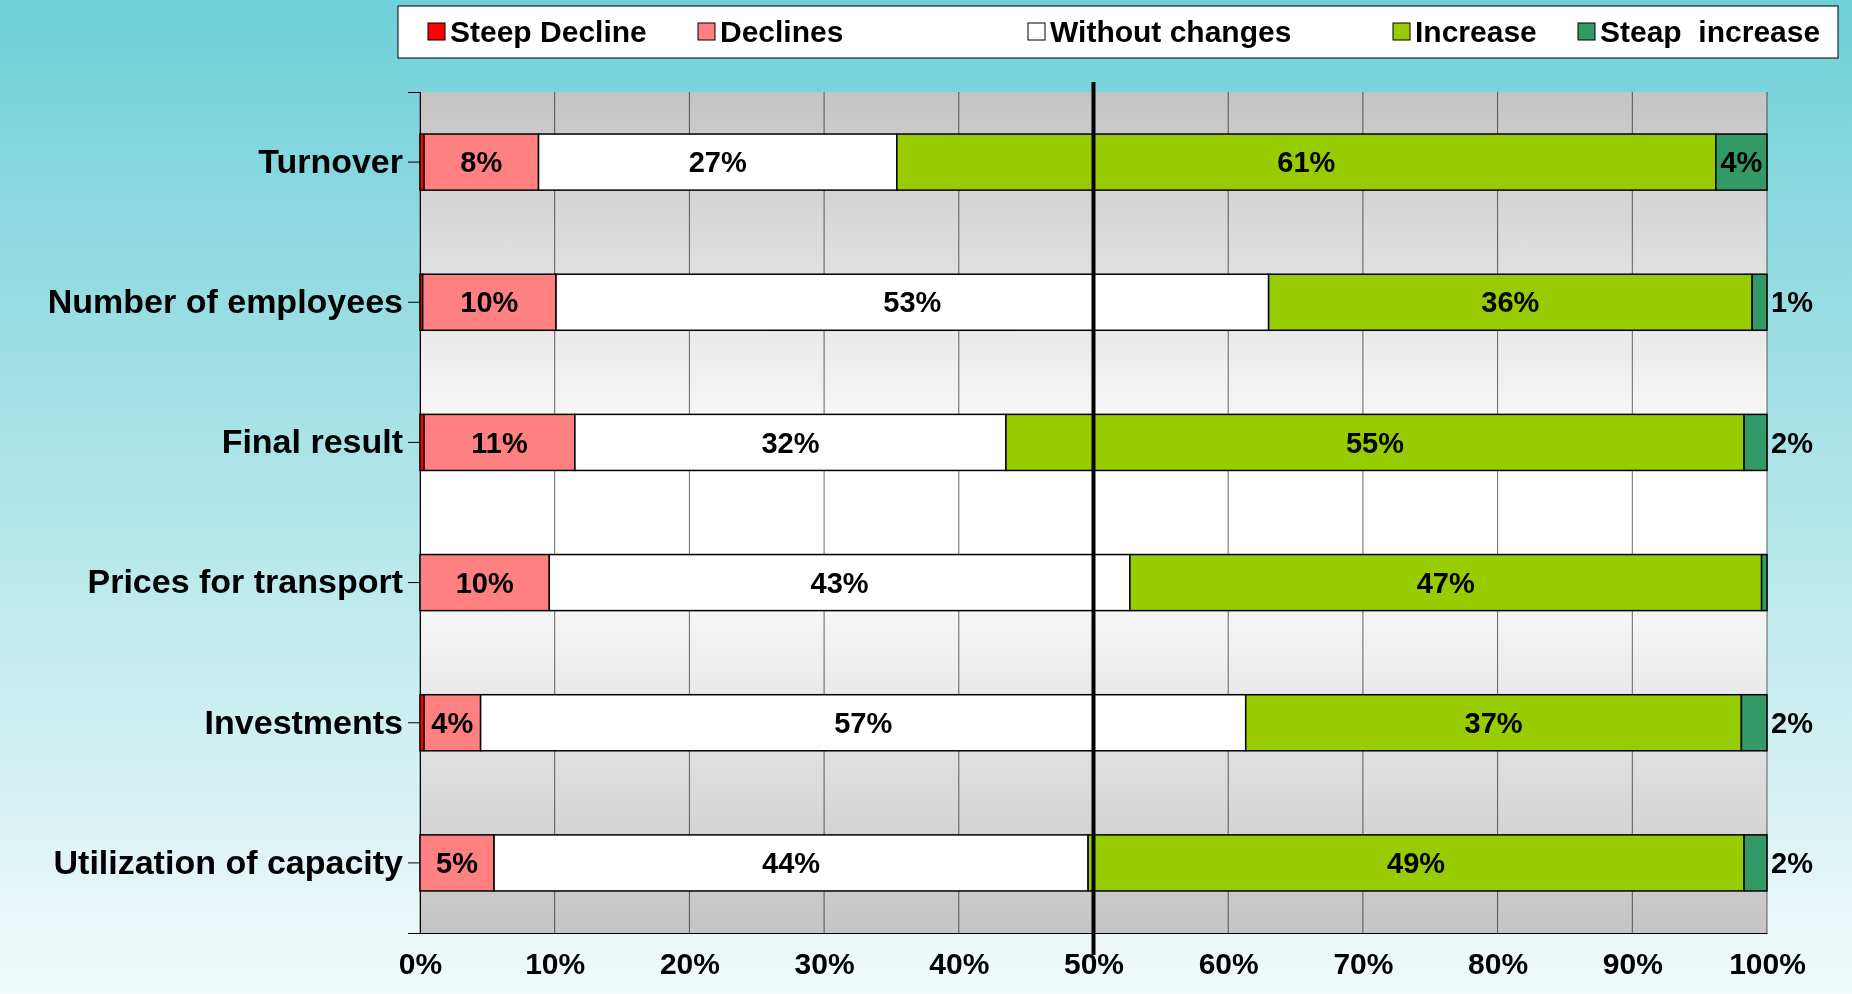 This screenshot has width=1852, height=994. What do you see at coordinates (245, 581) in the screenshot?
I see `y-tick-label: Prices for transport` at bounding box center [245, 581].